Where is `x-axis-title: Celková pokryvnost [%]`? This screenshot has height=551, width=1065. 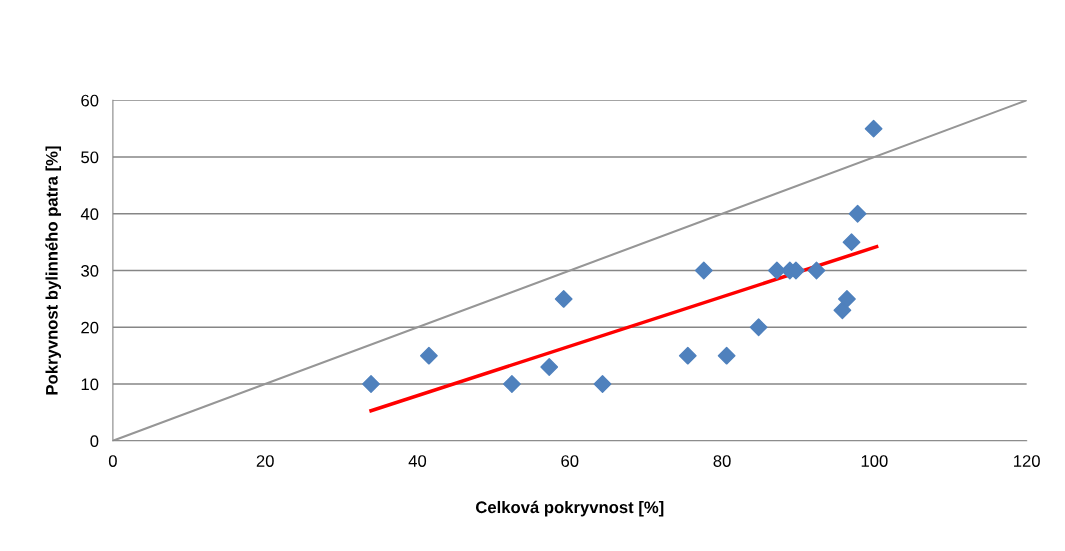 x-axis-title: Celková pokryvnost [%] is located at coordinates (570, 508).